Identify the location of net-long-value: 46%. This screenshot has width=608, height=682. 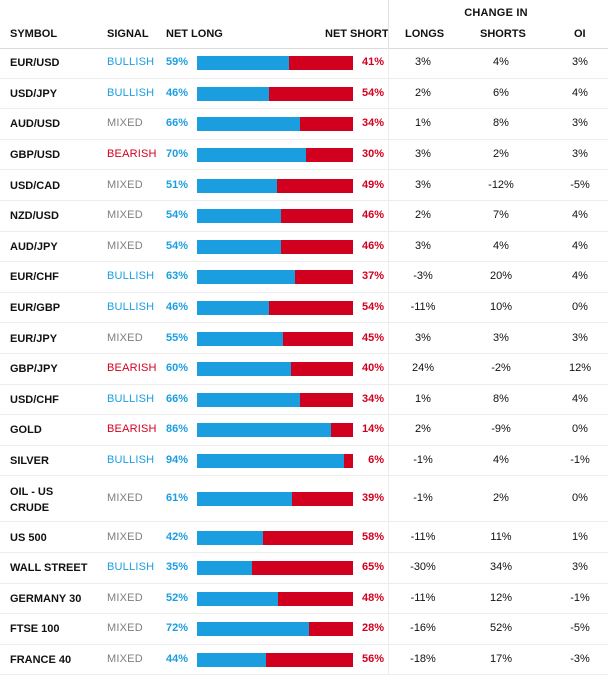
(177, 92).